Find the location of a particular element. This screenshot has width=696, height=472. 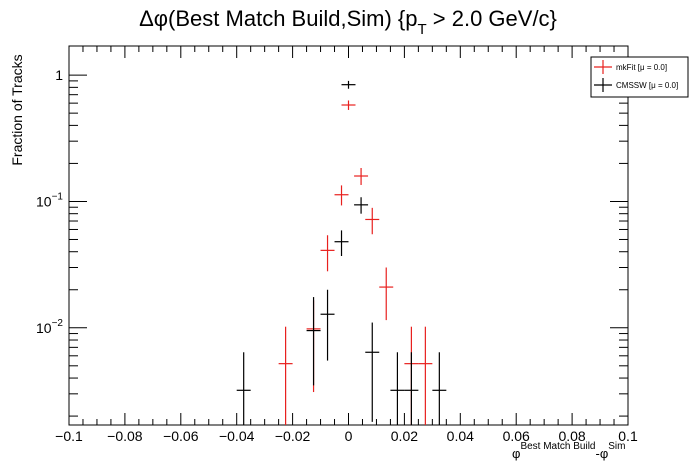

x-axis-label-phi: φ is located at coordinates (516, 453).